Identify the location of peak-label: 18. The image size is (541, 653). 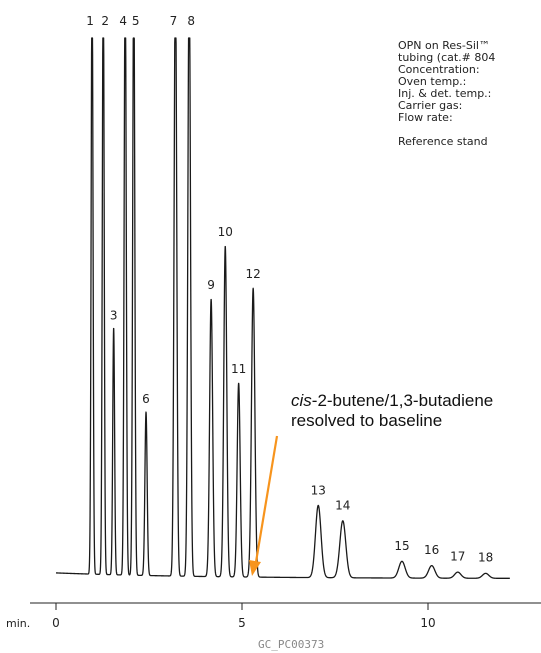
(485, 558).